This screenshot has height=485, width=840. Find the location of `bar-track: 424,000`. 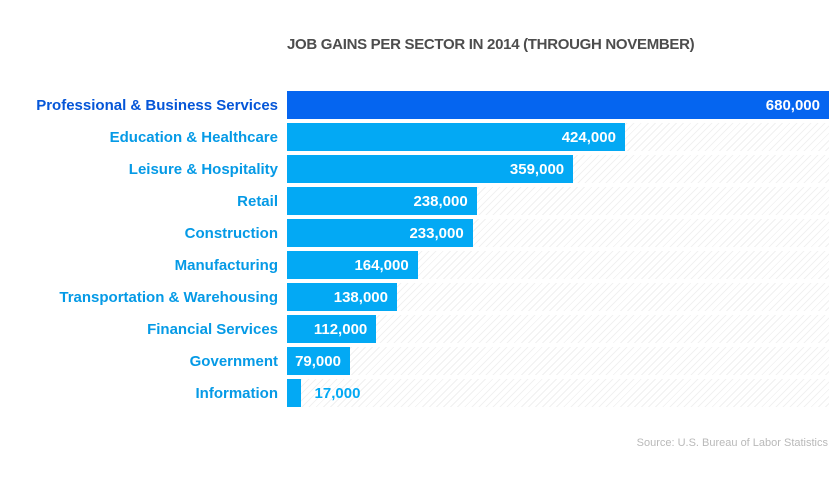

bar-track: 424,000 is located at coordinates (558, 137).